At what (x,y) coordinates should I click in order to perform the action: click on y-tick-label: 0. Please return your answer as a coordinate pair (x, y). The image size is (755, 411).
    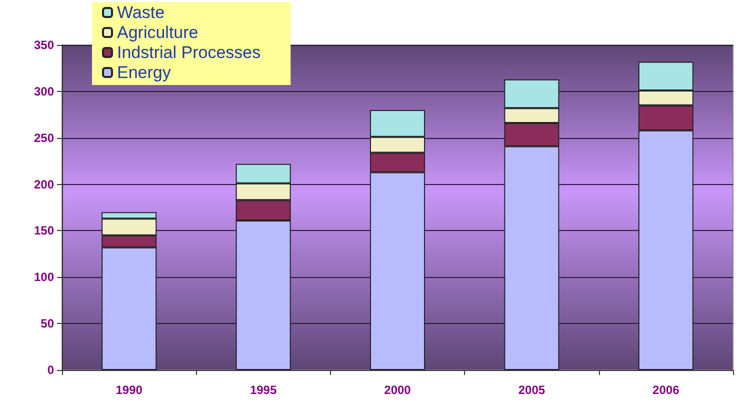
    Looking at the image, I should click on (50, 370).